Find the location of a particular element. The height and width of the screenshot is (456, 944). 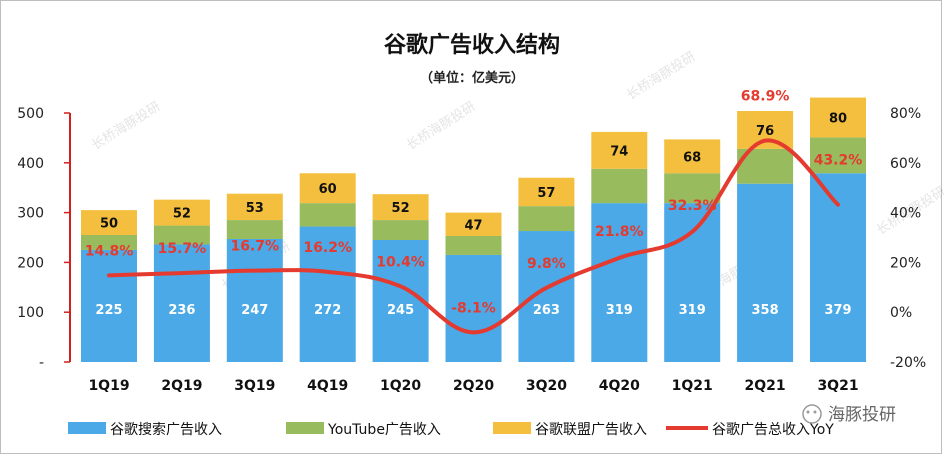

bar-segment-label: 225 is located at coordinates (108, 310).